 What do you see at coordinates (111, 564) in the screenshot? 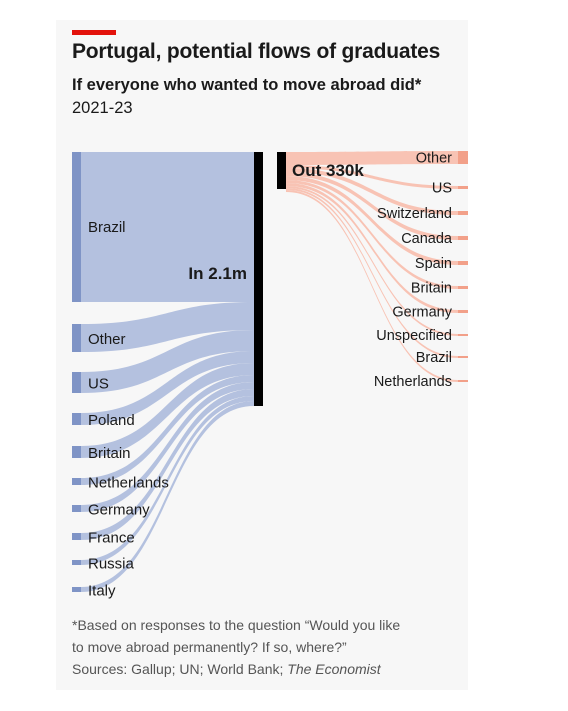
I see `inflow-label-8: Russia` at bounding box center [111, 564].